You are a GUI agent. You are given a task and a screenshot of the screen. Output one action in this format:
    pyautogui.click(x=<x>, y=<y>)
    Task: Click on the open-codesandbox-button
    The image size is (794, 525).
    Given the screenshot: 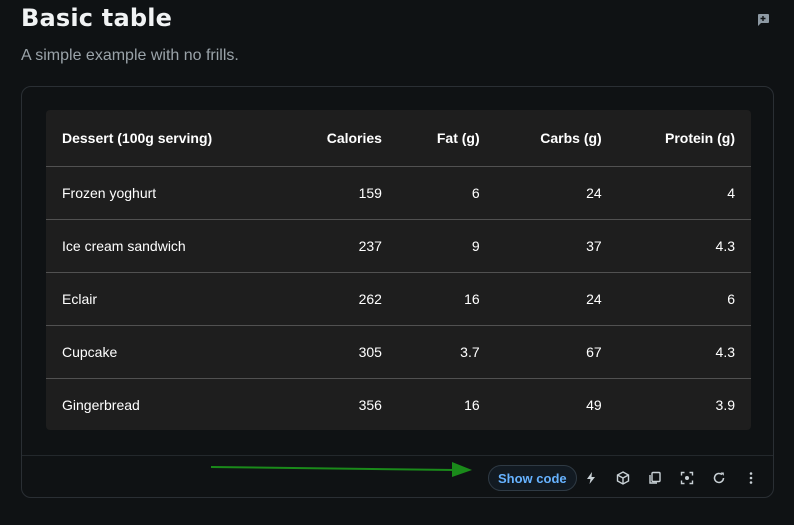 What is the action you would take?
    pyautogui.click(x=623, y=478)
    